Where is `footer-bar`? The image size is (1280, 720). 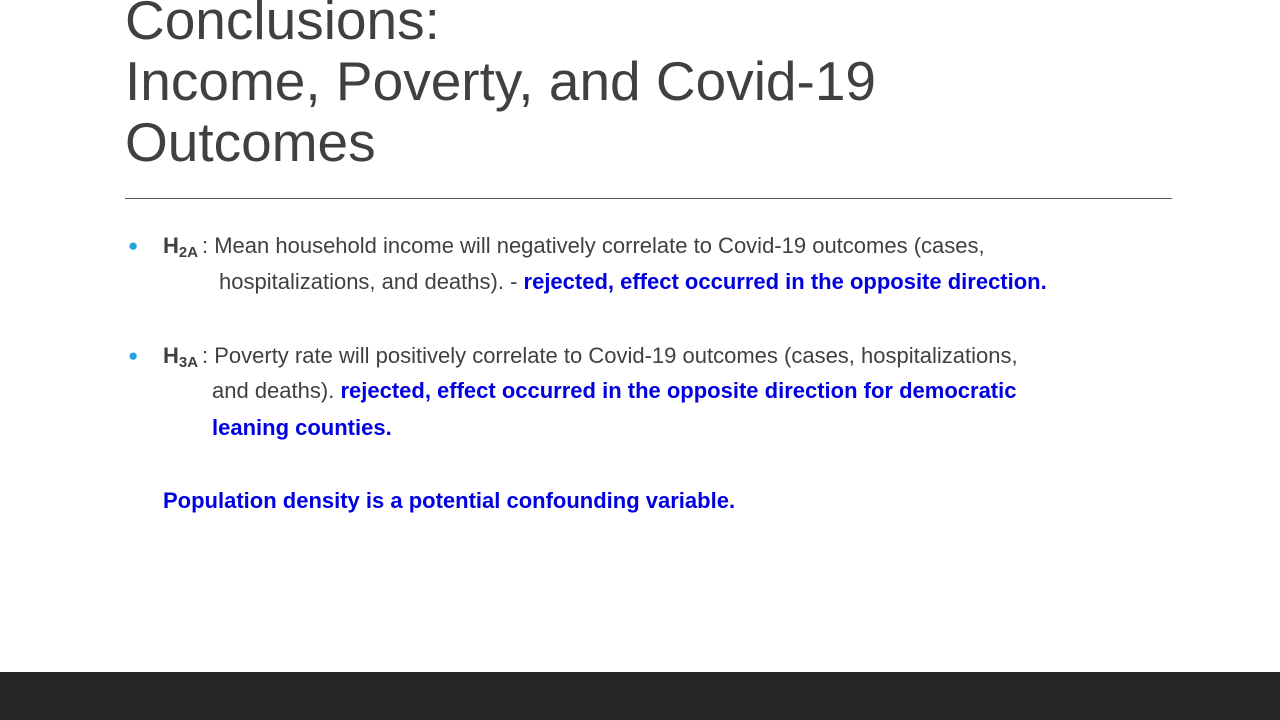 footer-bar is located at coordinates (640, 696).